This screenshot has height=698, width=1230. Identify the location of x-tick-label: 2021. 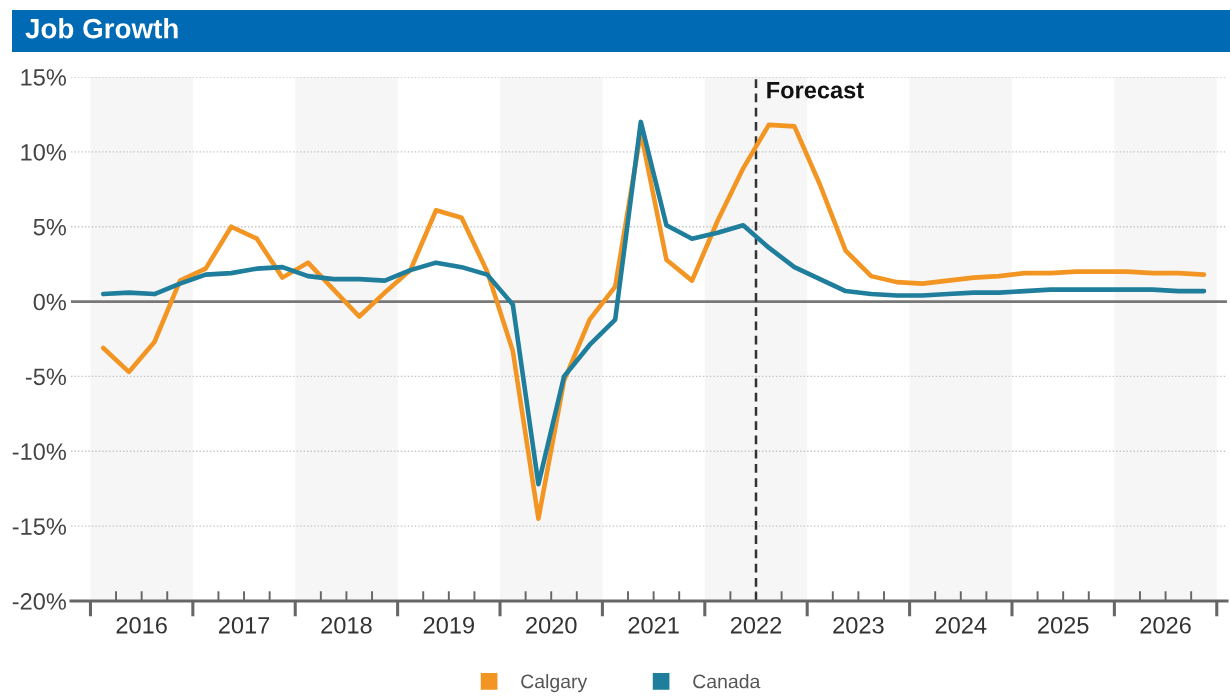
(653, 625).